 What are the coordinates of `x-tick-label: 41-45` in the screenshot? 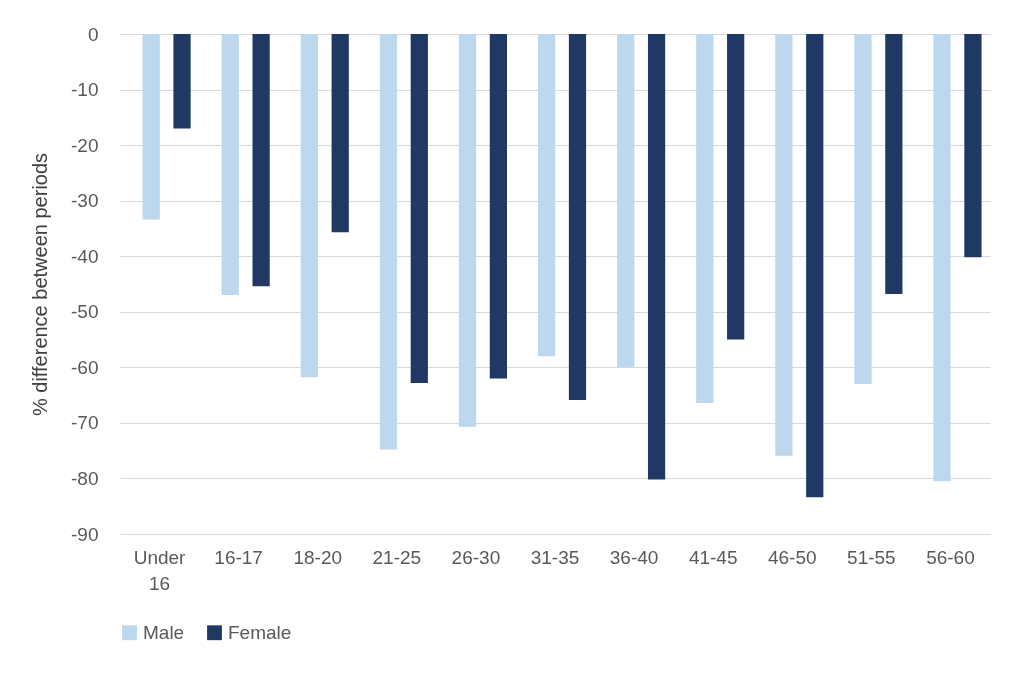 It's located at (713, 557).